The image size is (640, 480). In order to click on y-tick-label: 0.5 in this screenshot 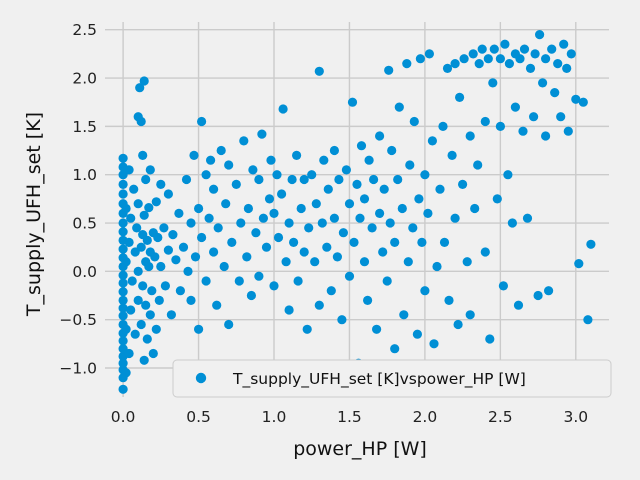, I will do `click(84, 224)`.